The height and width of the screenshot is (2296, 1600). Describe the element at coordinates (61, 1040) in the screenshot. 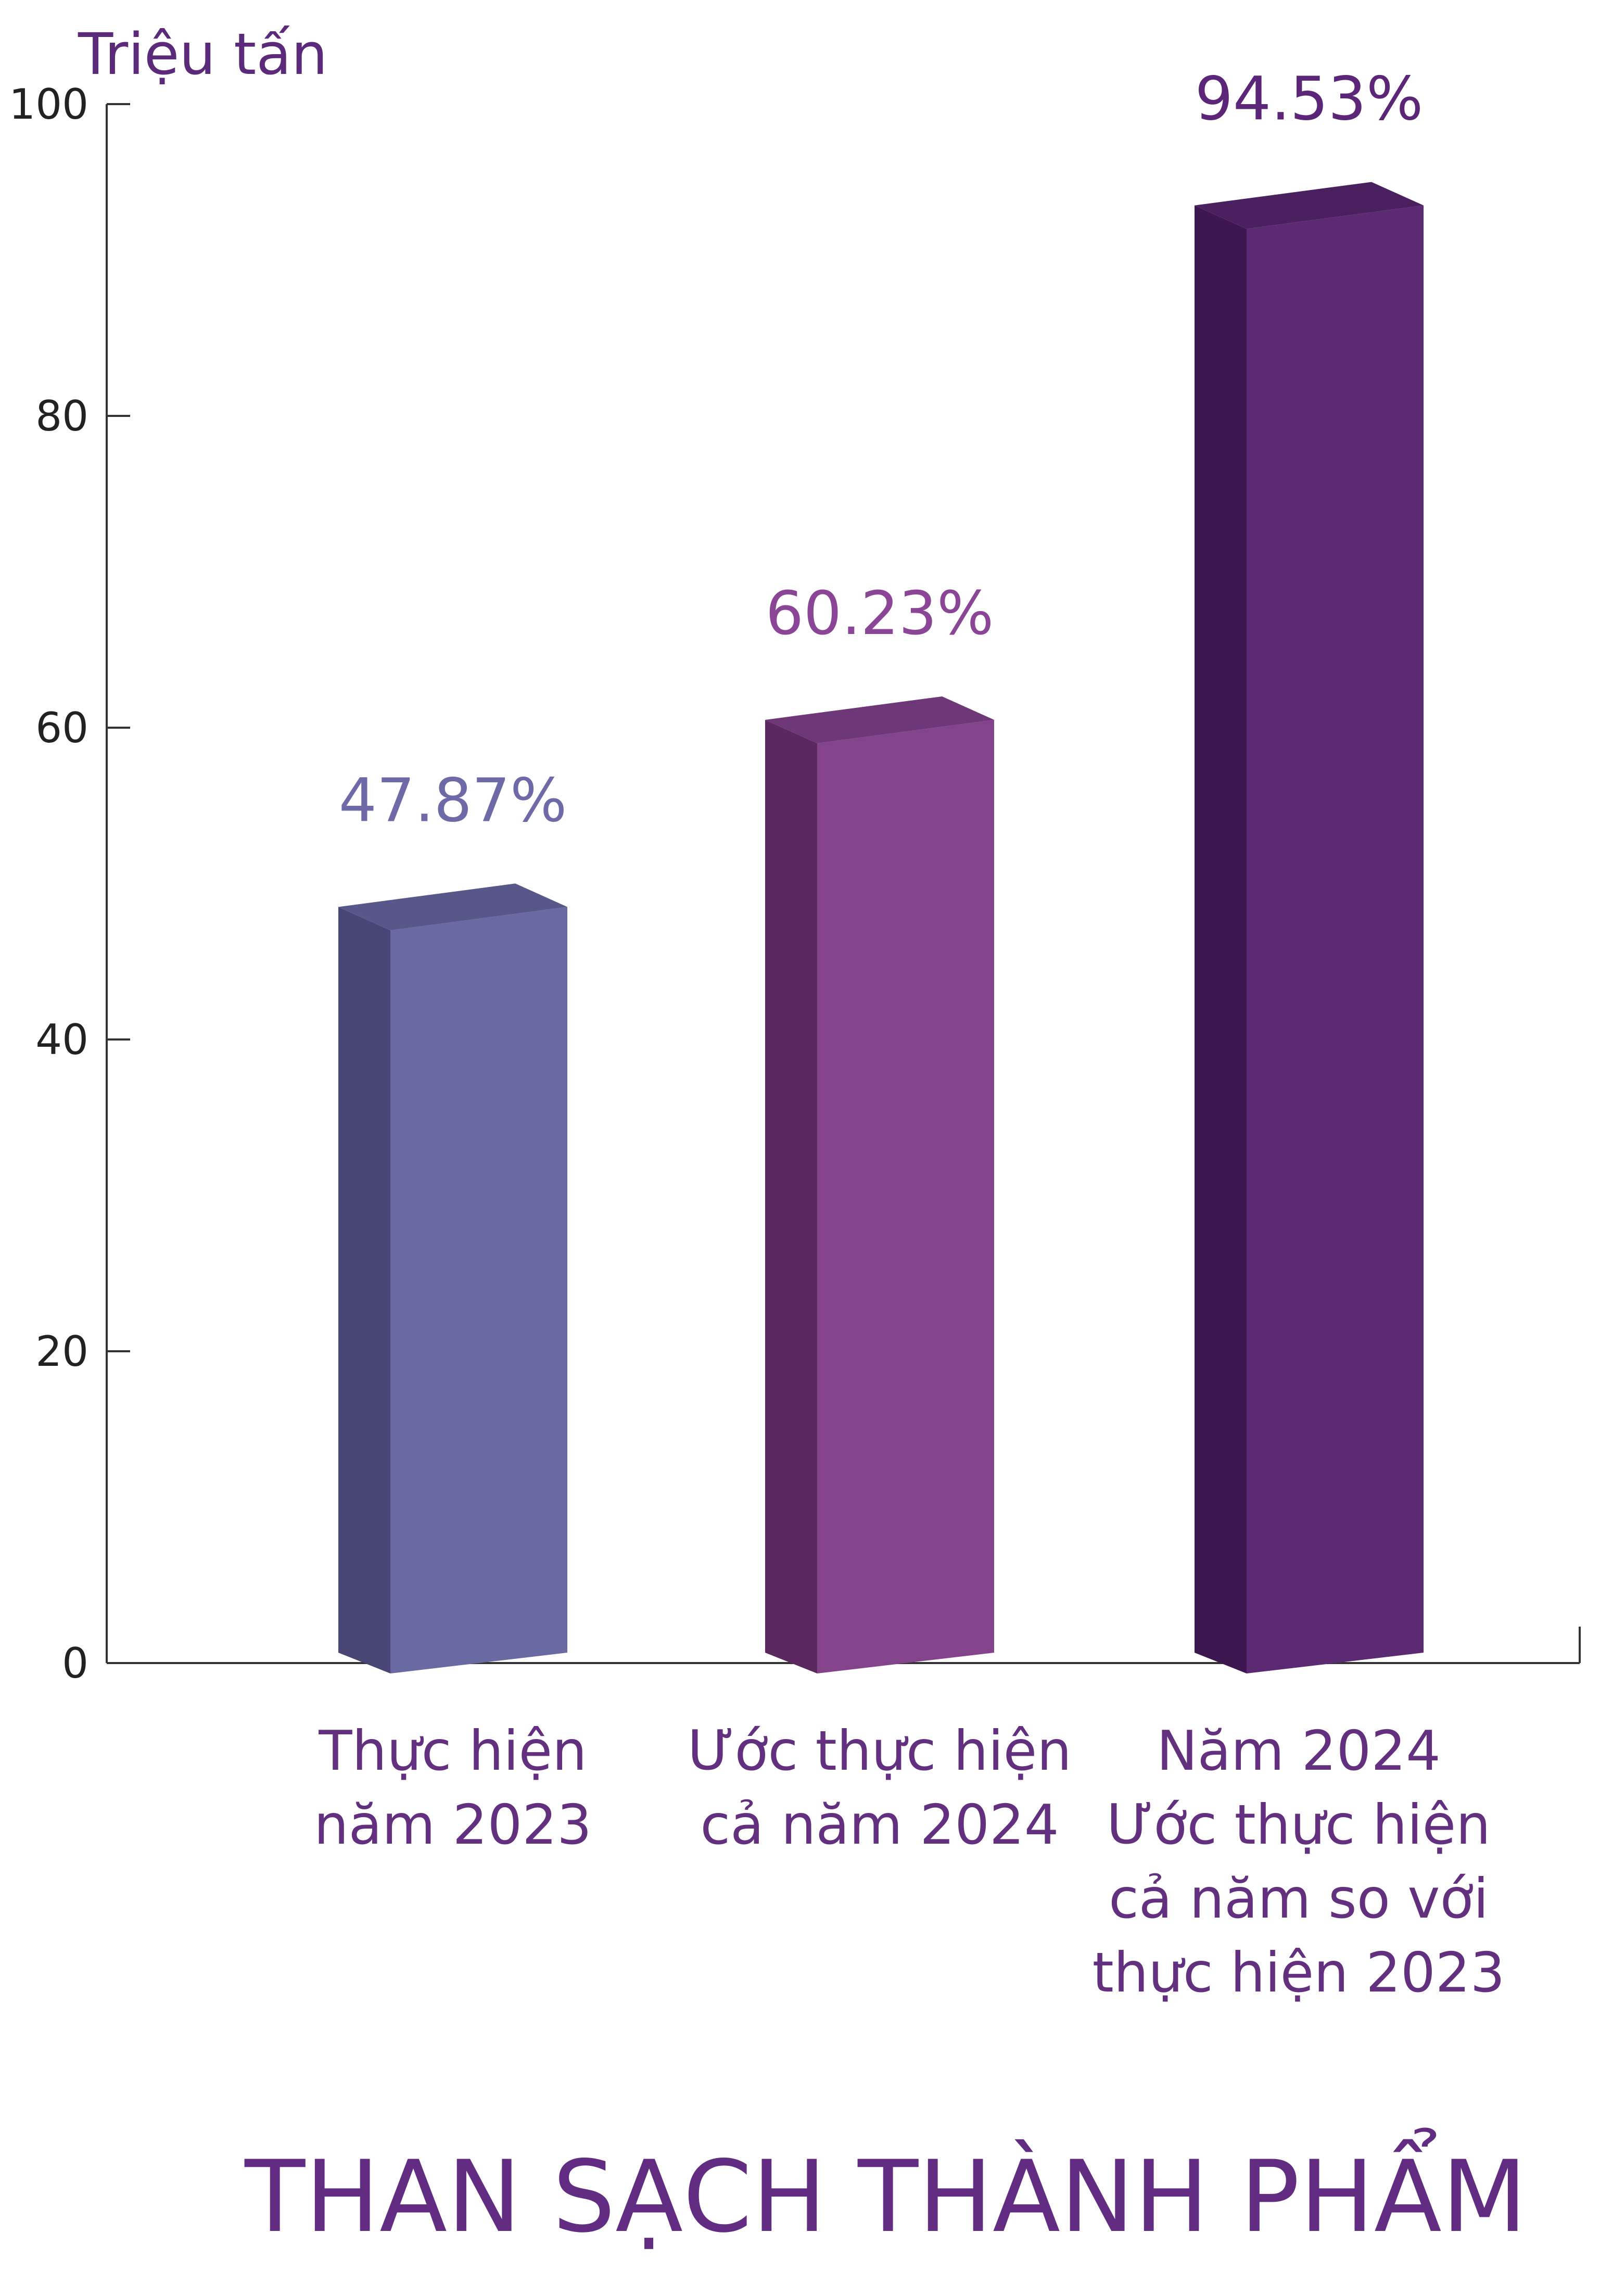

I see `y-tick-label: 40` at that location.